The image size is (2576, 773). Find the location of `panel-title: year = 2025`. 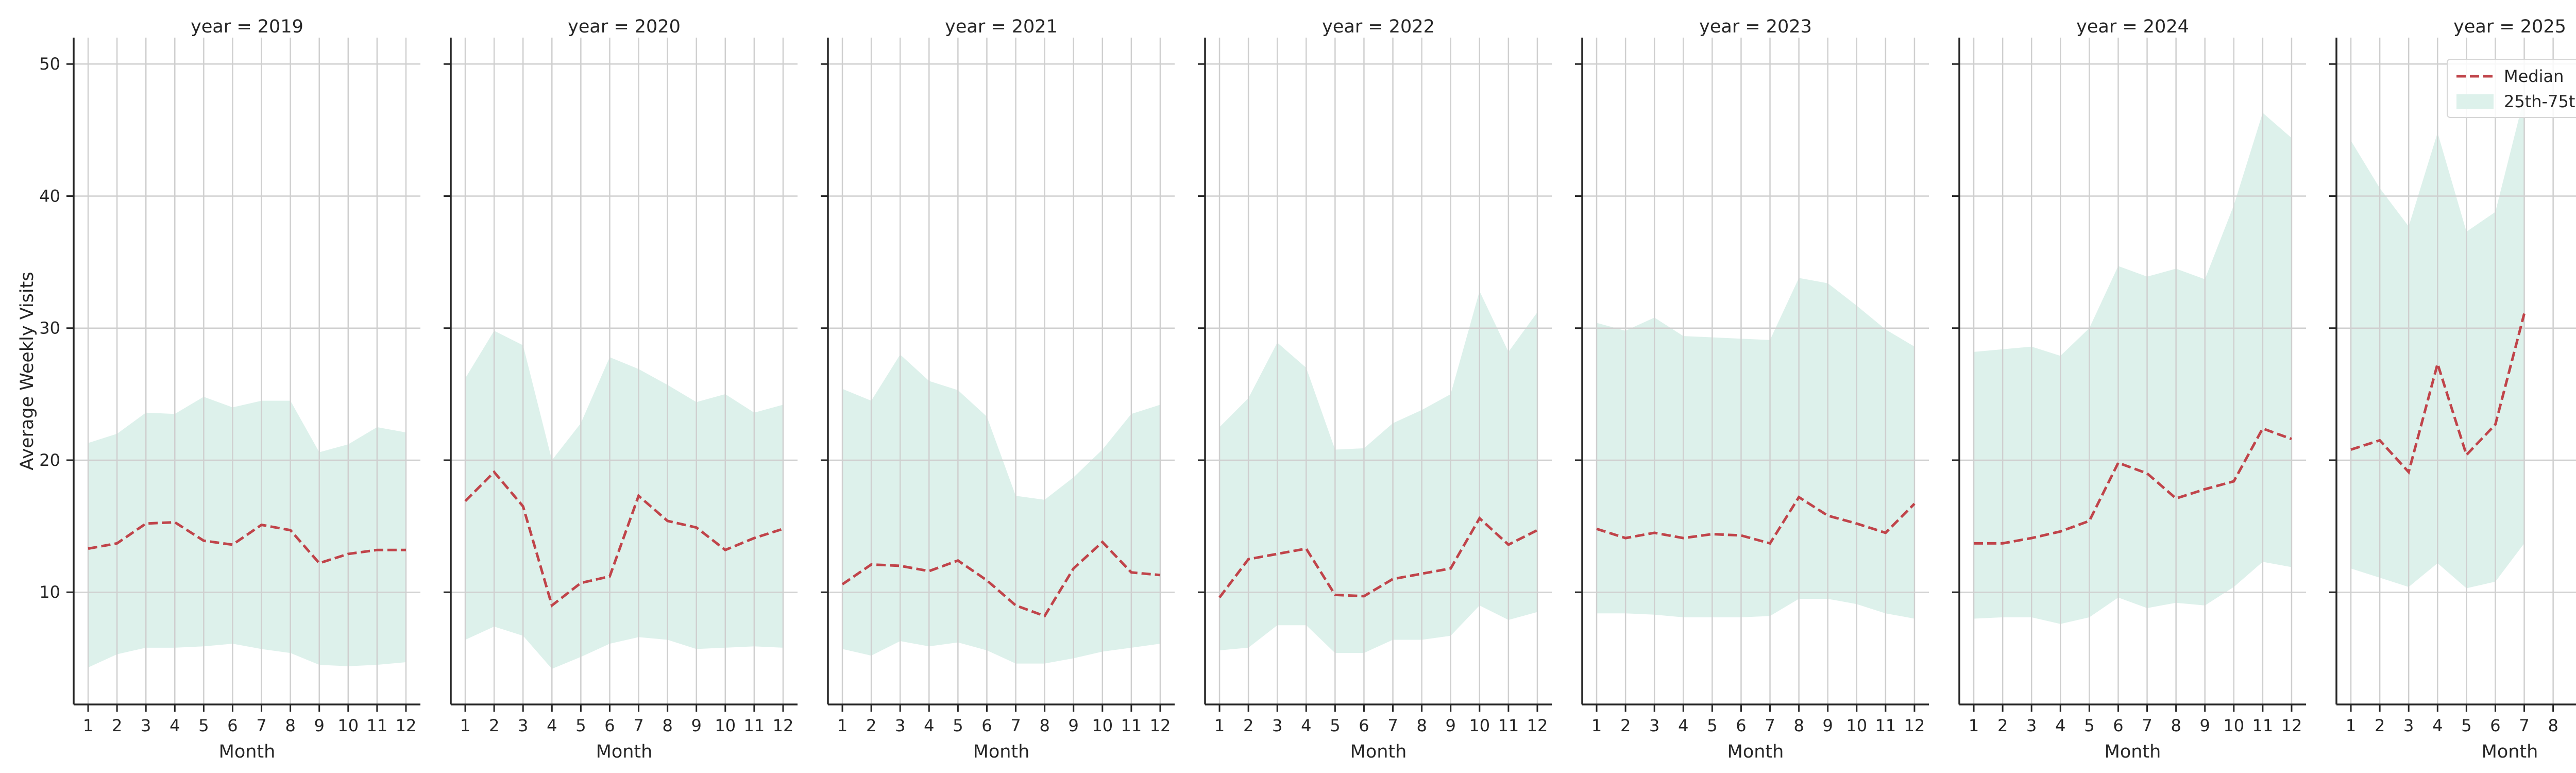

panel-title: year = 2025 is located at coordinates (2509, 26).